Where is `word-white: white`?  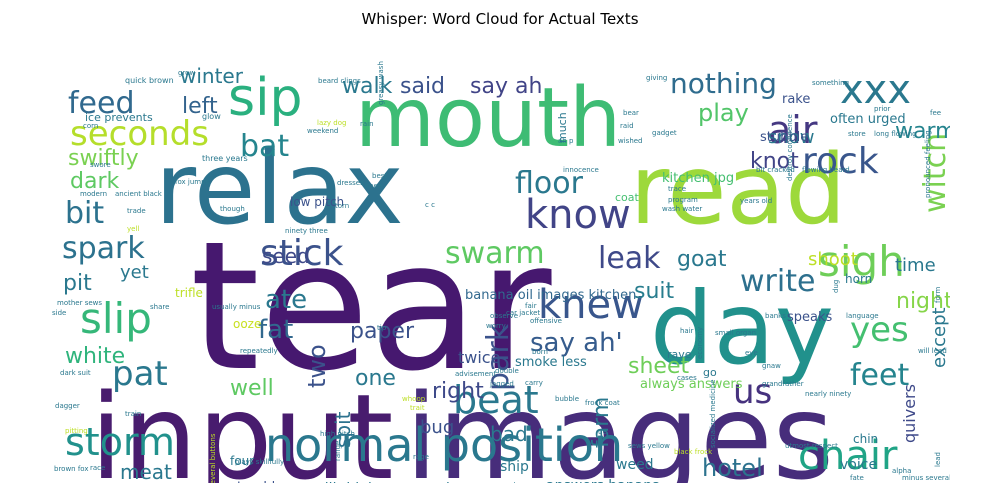 word-white: white is located at coordinates (95, 356).